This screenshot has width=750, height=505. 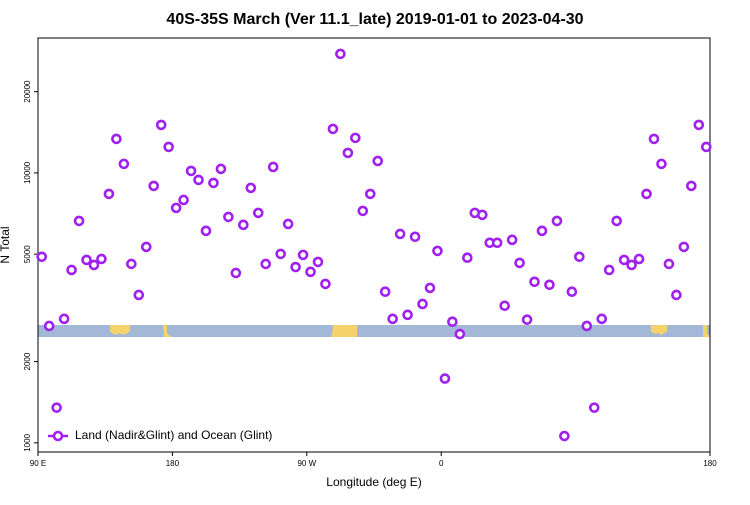 What do you see at coordinates (27, 442) in the screenshot?
I see `y-tick-label: 1000` at bounding box center [27, 442].